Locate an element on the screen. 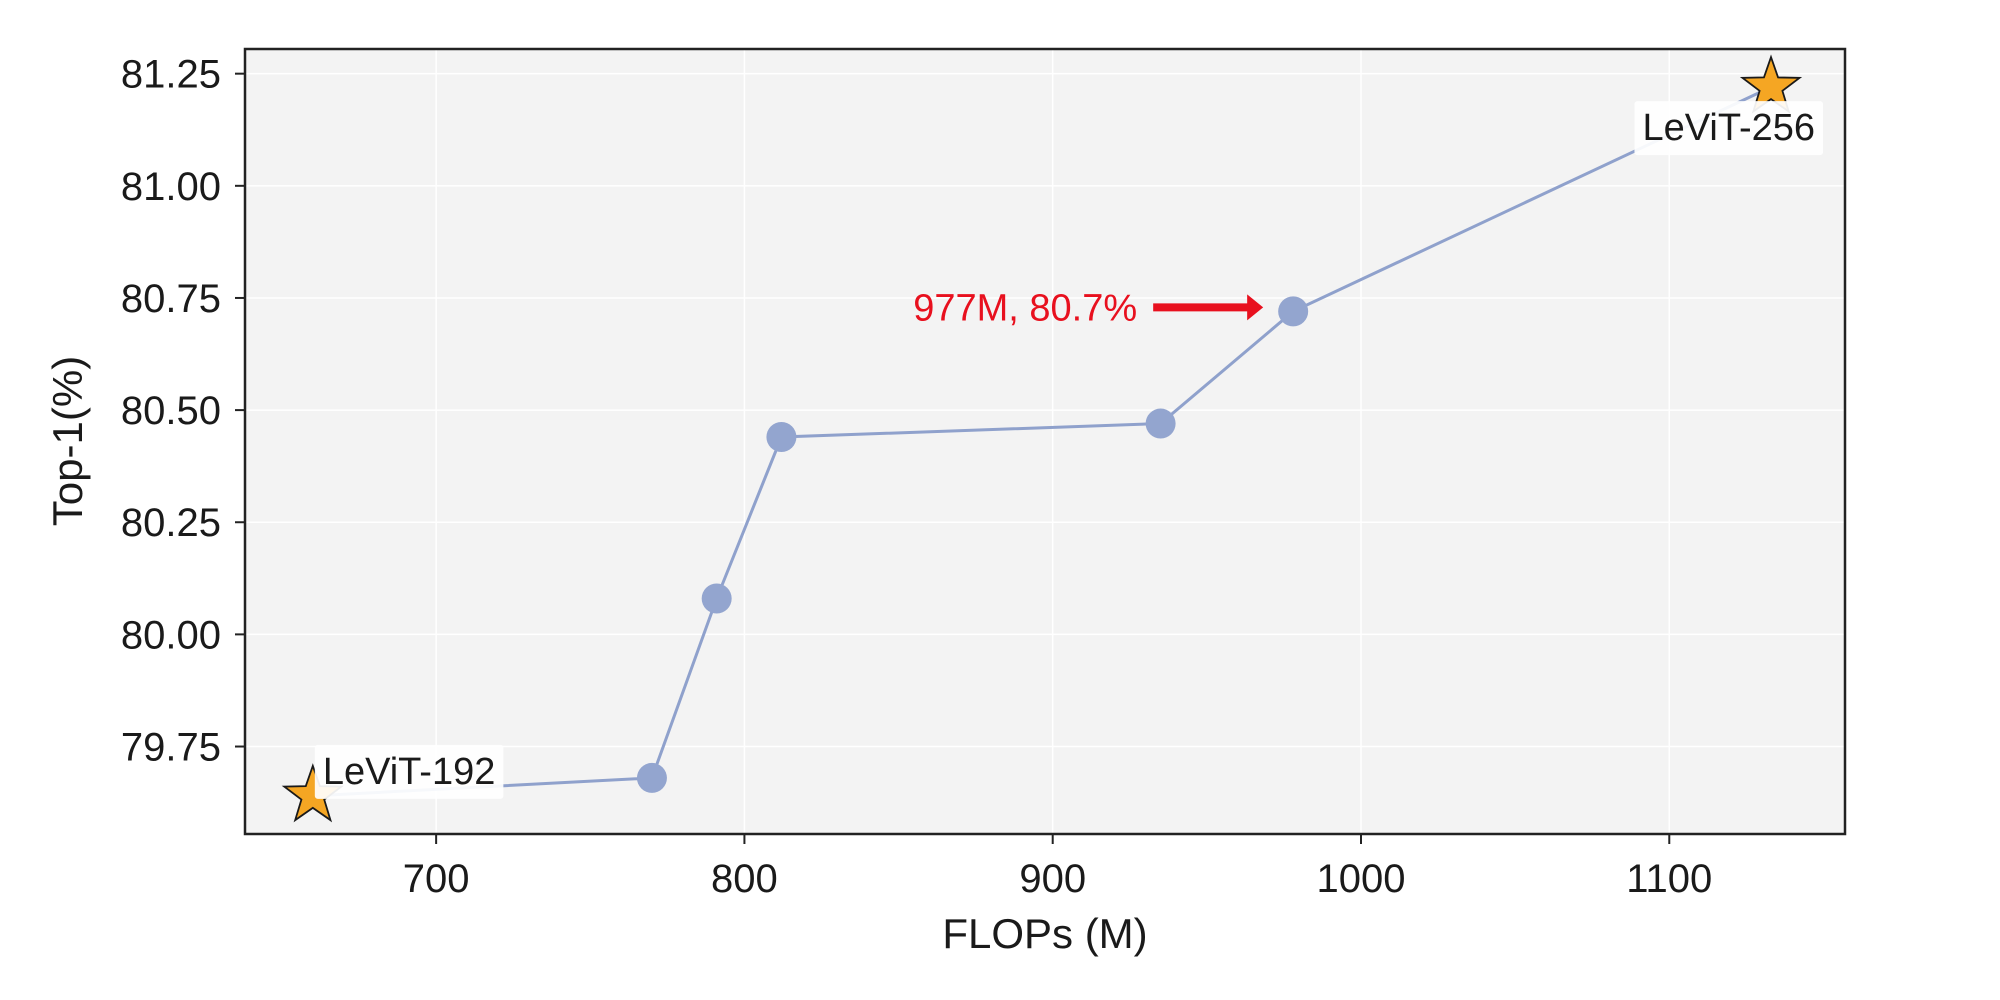 This screenshot has width=2000, height=1000. y-tick-label: 80.75 is located at coordinates (171, 299).